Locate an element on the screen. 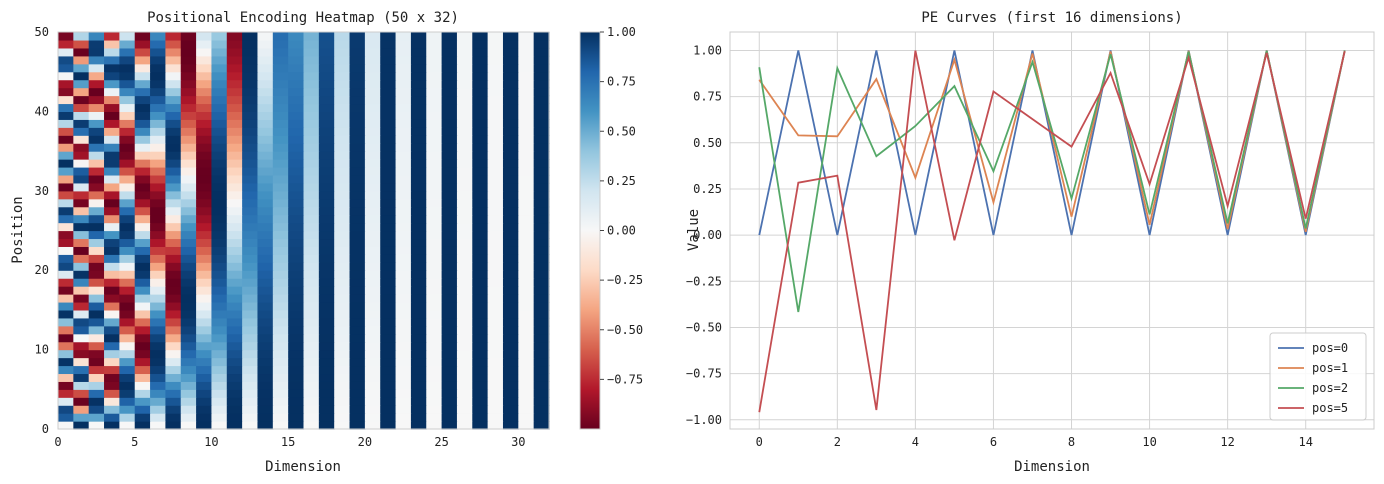 The image size is (1384, 484). heatmap-y-tick-label: 0 is located at coordinates (45, 429).